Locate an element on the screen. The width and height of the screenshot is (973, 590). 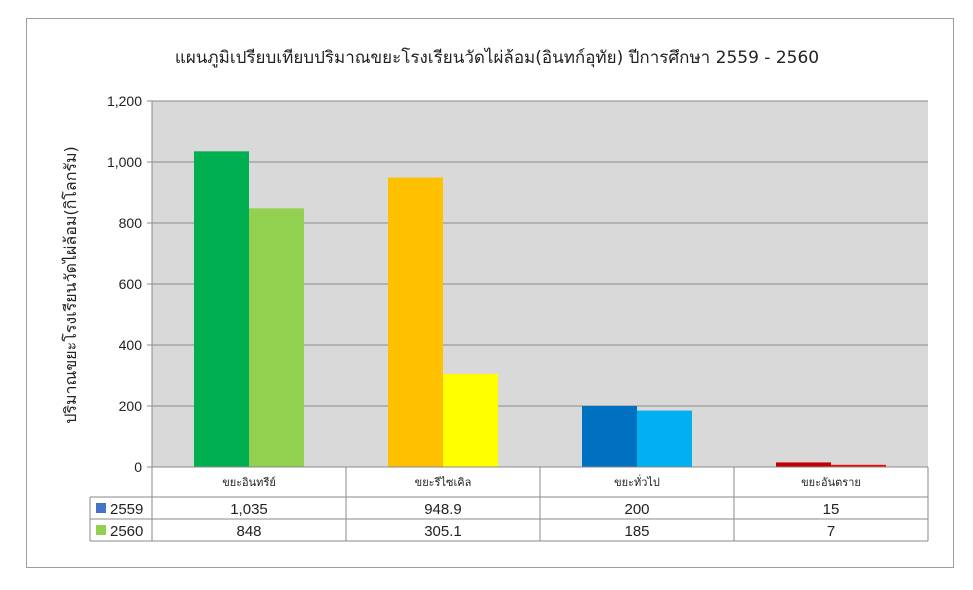
table-value: 305.1 is located at coordinates (443, 531).